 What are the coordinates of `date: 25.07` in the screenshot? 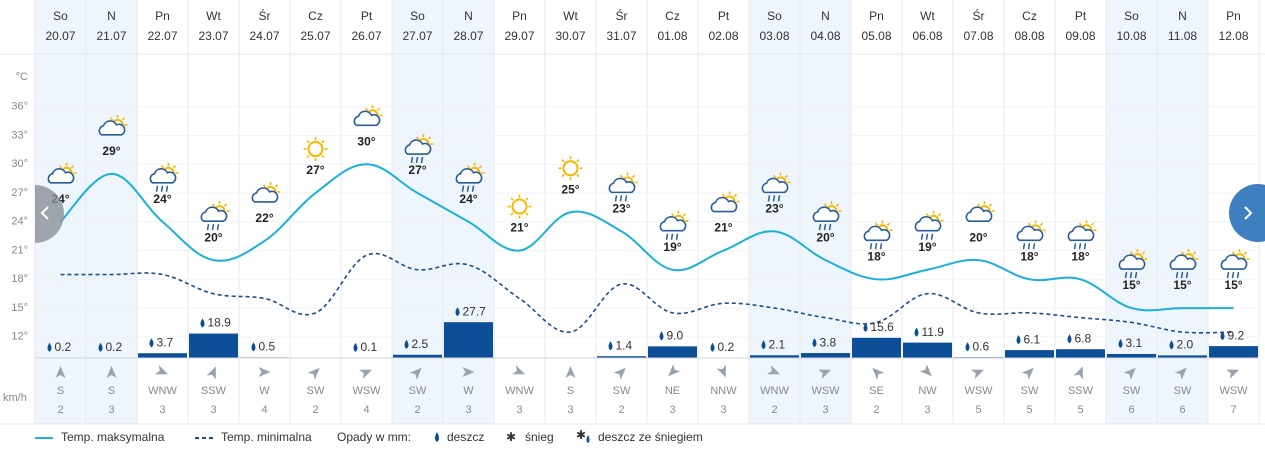 It's located at (315, 36).